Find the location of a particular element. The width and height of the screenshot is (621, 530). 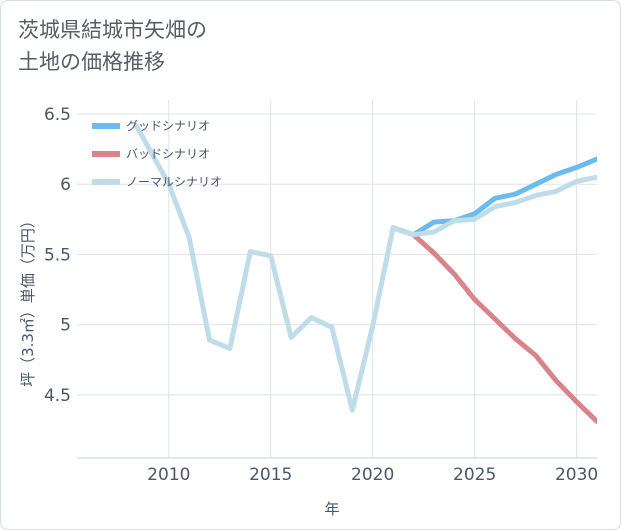

y-axis-label: 坪（3.3㎡）単価（万円） is located at coordinates (28, 300).